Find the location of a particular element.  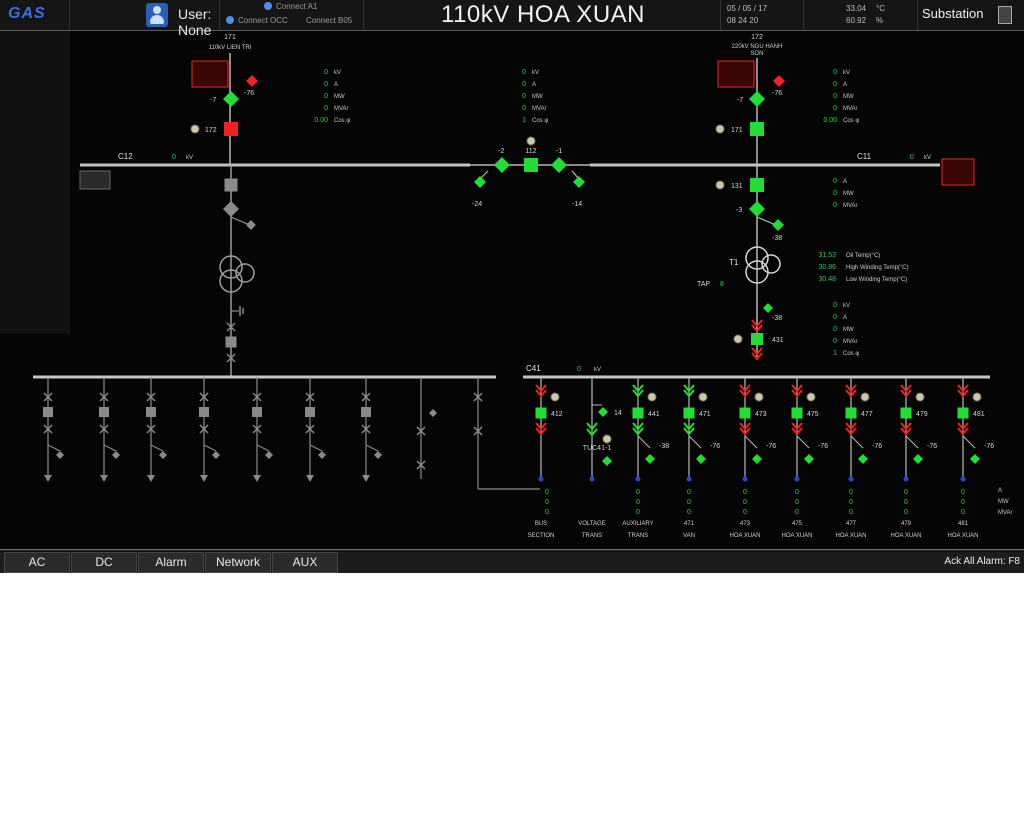

t1-temp-value: 31.53 is located at coordinates (827, 255).